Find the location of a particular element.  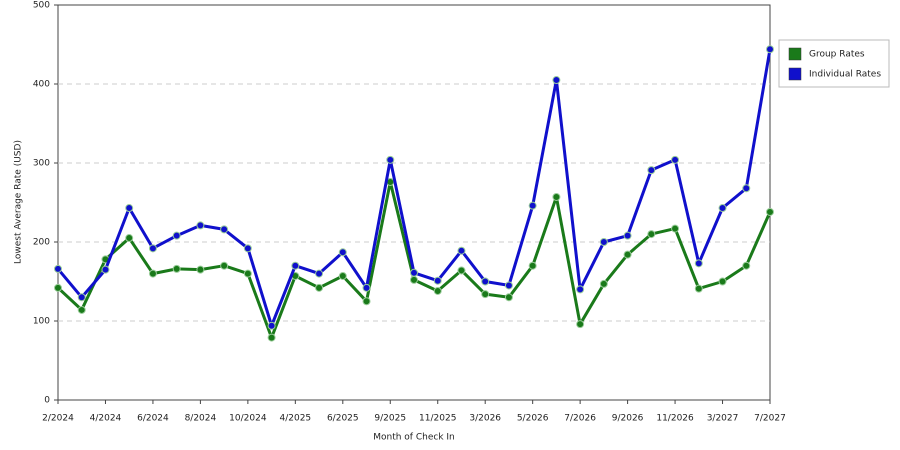

x-tick-label: 6/2024 is located at coordinates (153, 419).